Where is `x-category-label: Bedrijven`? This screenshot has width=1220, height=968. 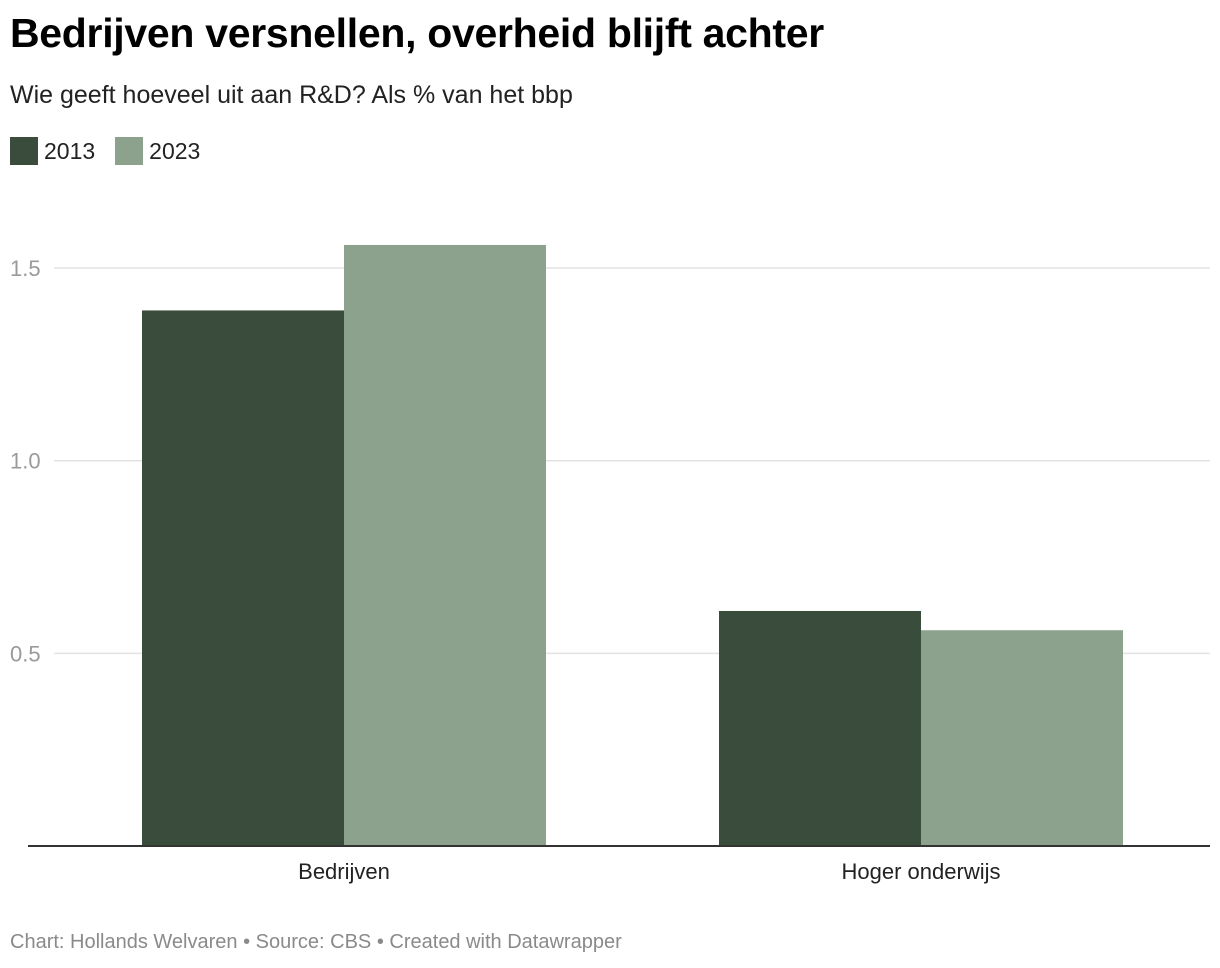 x-category-label: Bedrijven is located at coordinates (344, 871).